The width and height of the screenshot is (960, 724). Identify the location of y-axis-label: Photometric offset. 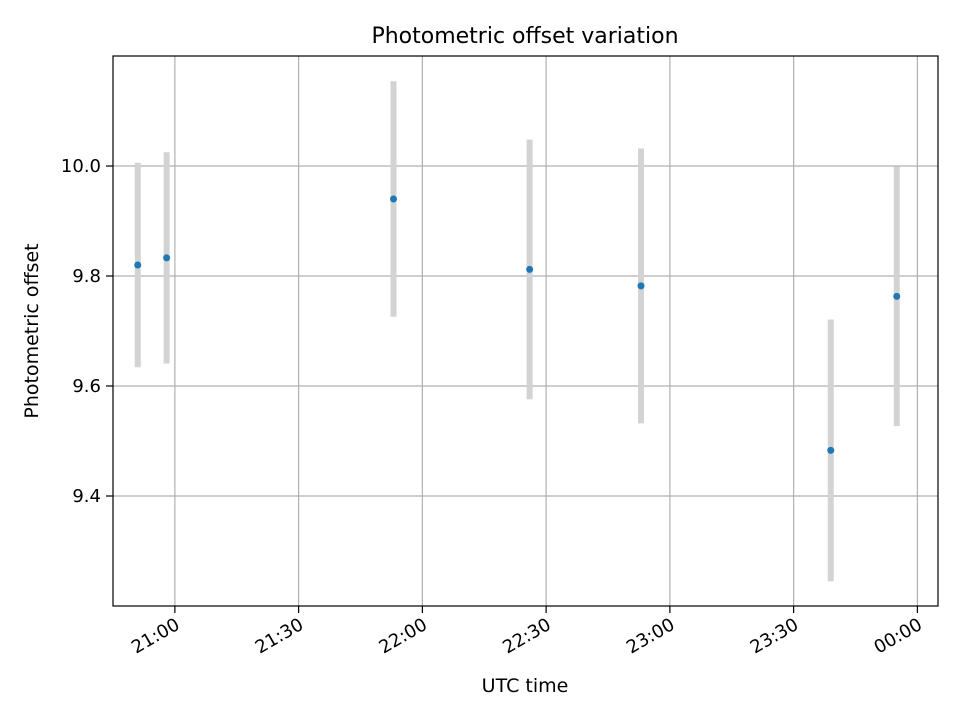
(32, 330).